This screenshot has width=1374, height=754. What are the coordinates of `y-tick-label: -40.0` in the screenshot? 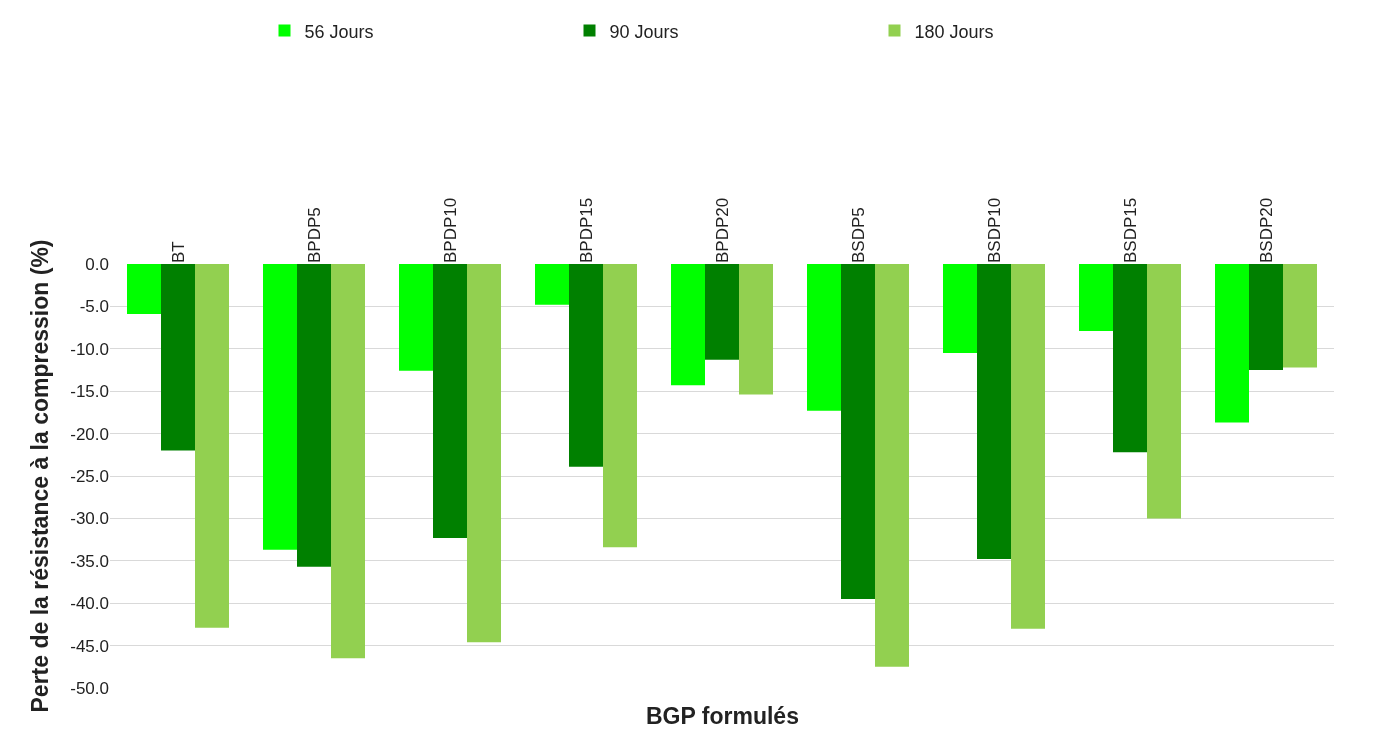 It's located at (89, 604).